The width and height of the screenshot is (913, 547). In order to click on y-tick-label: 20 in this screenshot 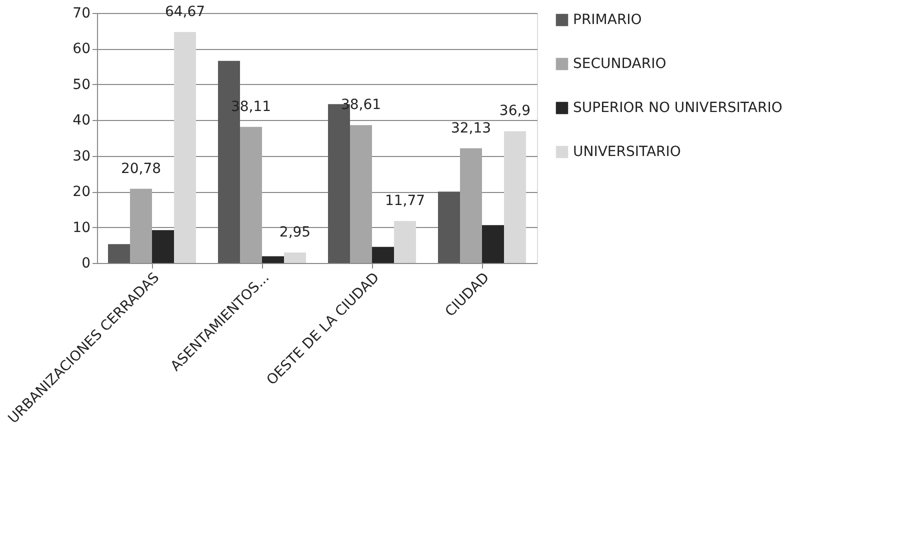, I will do `click(81, 192)`.